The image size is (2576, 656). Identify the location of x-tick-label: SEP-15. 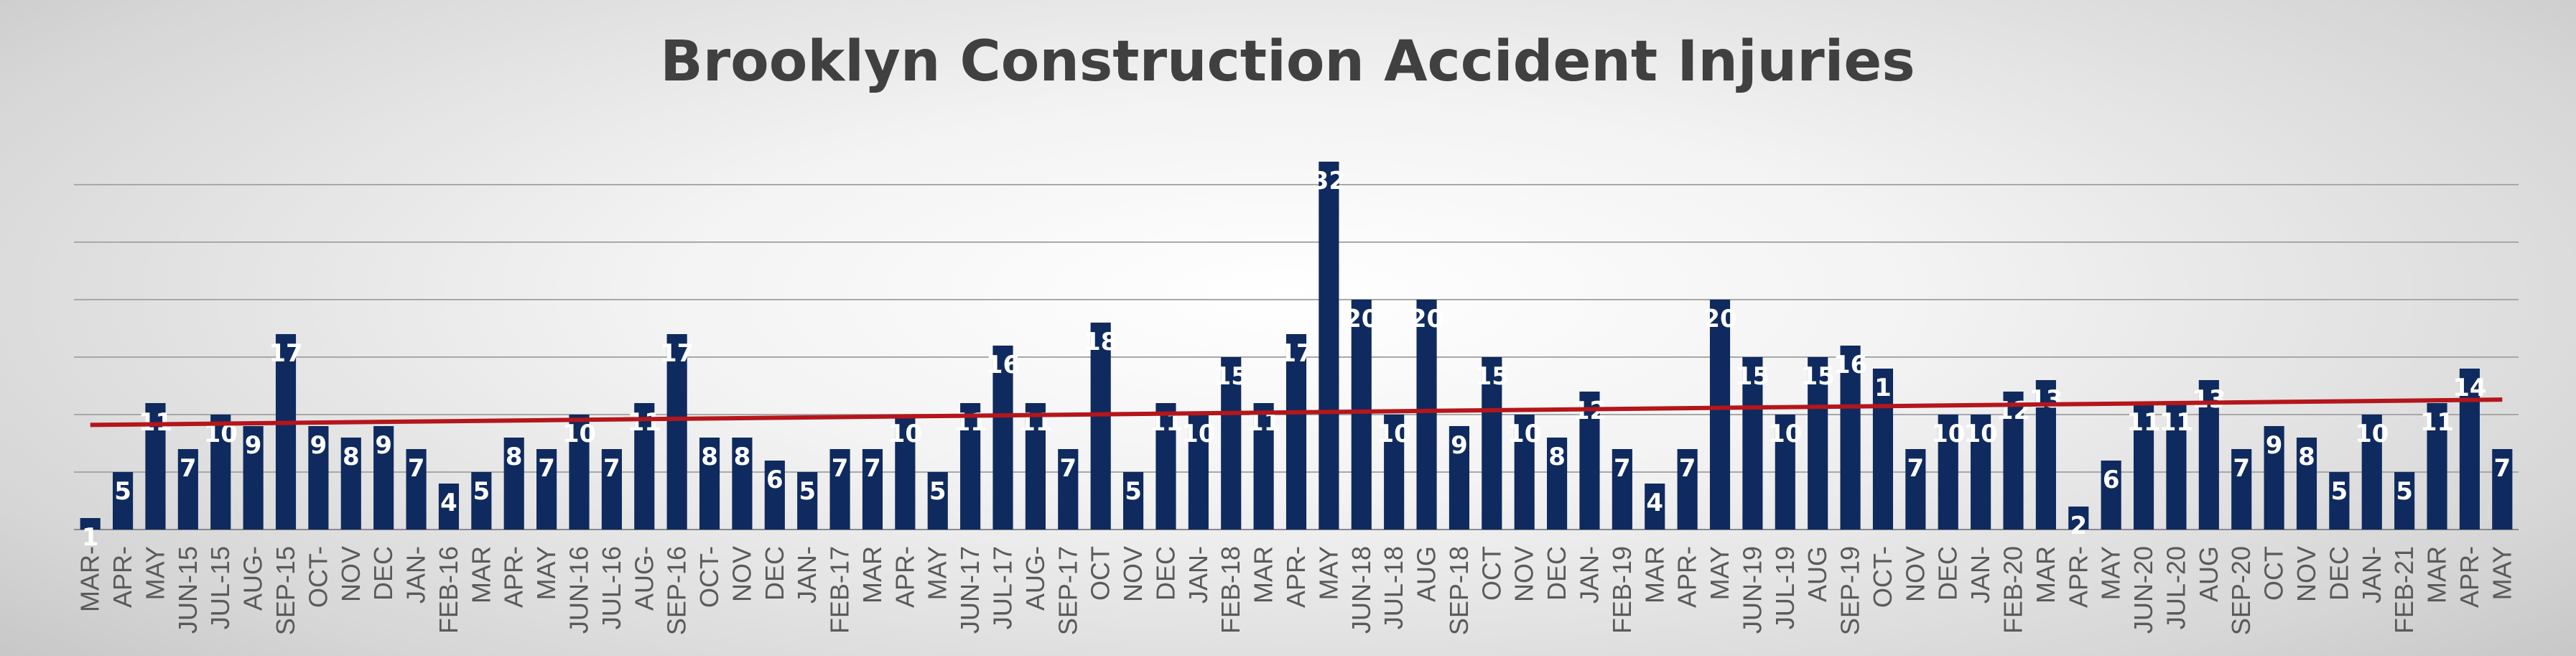
(285, 590).